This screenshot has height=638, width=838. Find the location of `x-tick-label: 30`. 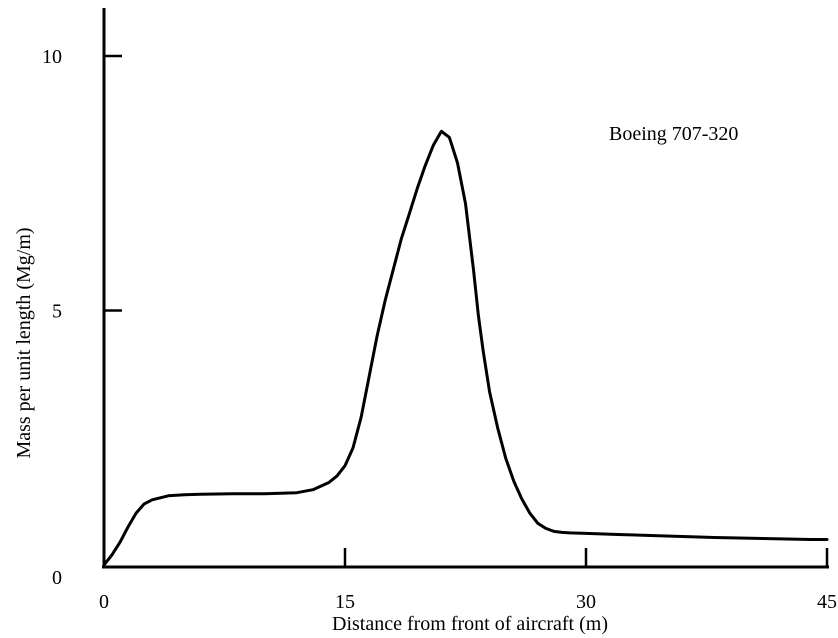

x-tick-label: 30 is located at coordinates (586, 602).